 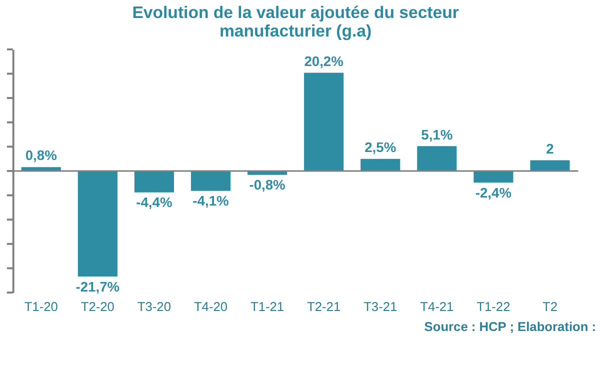 What do you see at coordinates (97, 306) in the screenshot?
I see `x-tick-label: T2-20` at bounding box center [97, 306].